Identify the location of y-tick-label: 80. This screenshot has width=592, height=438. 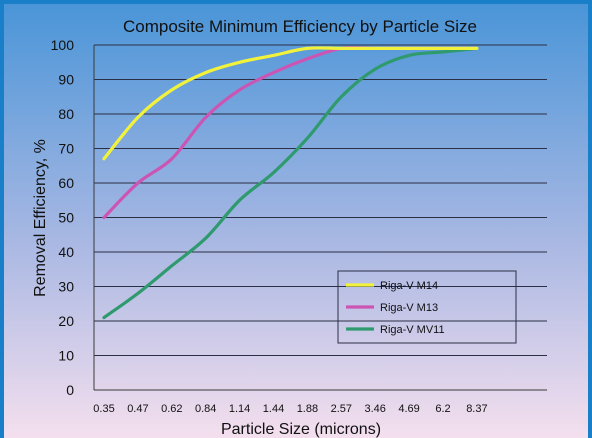
(66, 114).